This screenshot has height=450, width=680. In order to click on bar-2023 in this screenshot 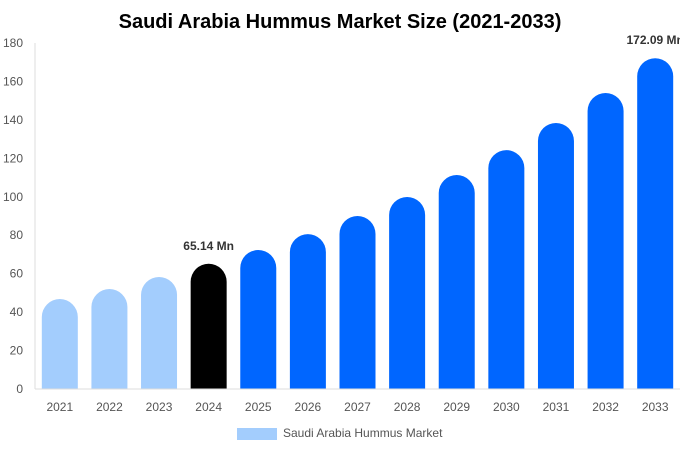, I will do `click(159, 332)`.